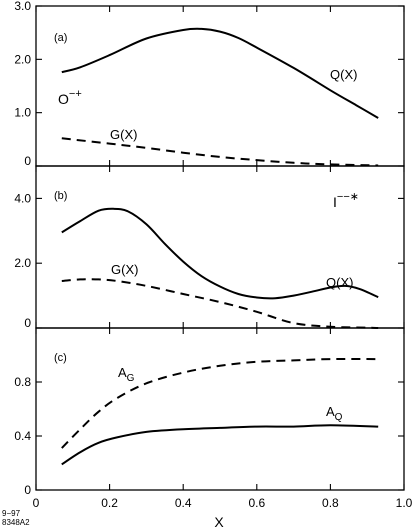  What do you see at coordinates (22, 436) in the screenshot?
I see `y-tick-label: 0.4` at bounding box center [22, 436].